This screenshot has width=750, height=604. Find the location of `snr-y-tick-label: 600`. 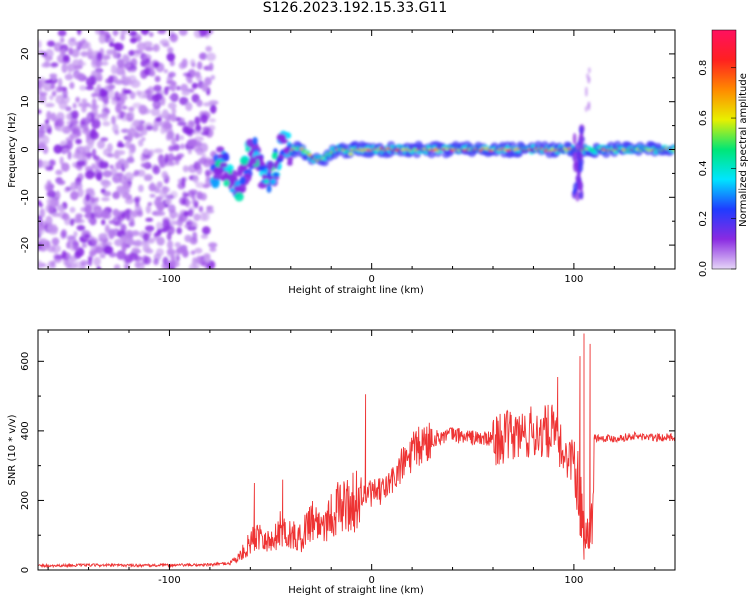

snr-y-tick-label: 600 is located at coordinates (25, 361).